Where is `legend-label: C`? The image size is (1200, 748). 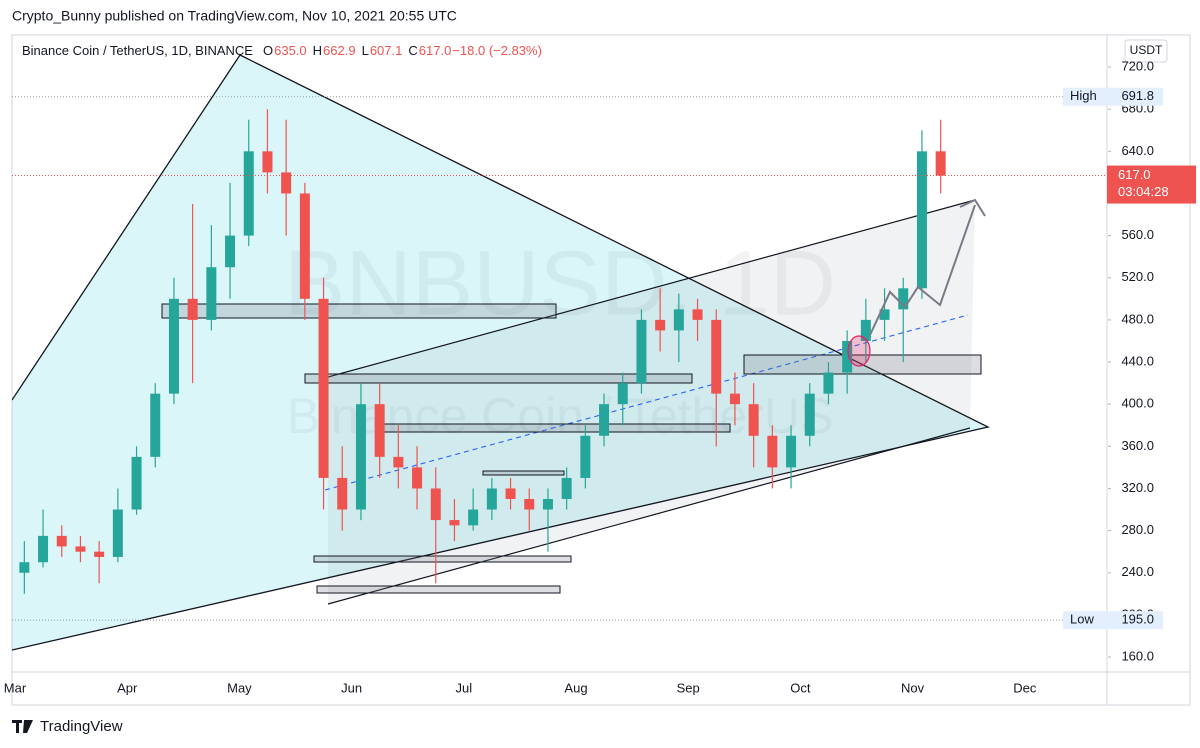
legend-label: C is located at coordinates (412, 50).